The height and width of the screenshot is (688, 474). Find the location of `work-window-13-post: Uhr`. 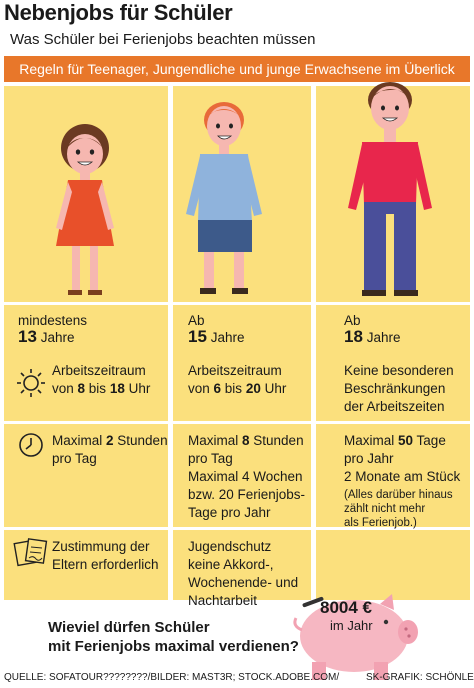

work-window-13-post: Uhr is located at coordinates (137, 388).